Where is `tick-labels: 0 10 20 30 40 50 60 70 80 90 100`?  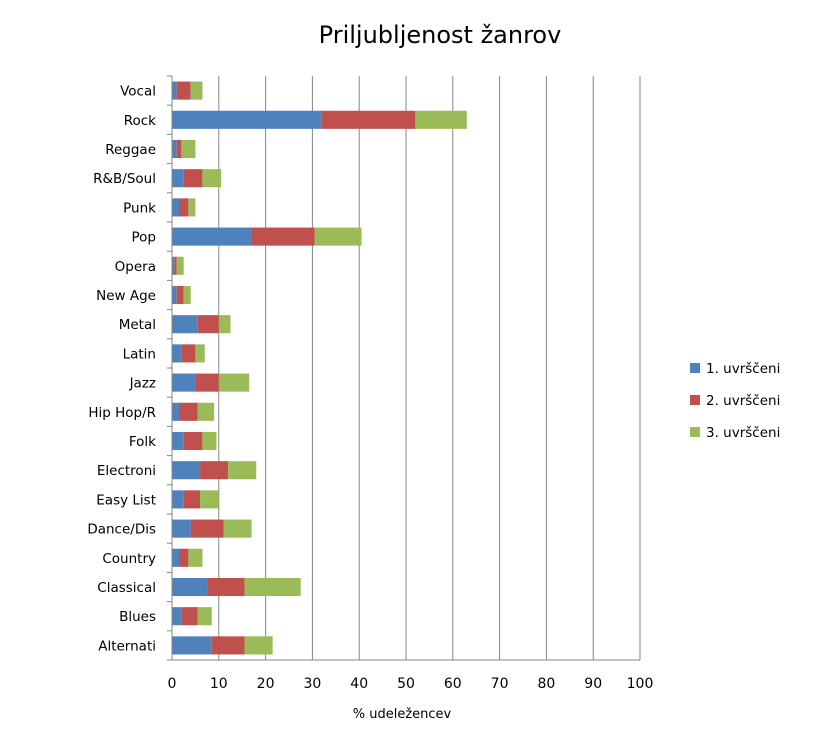 tick-labels: 0 10 20 30 40 50 60 70 80 90 100 is located at coordinates (411, 684).